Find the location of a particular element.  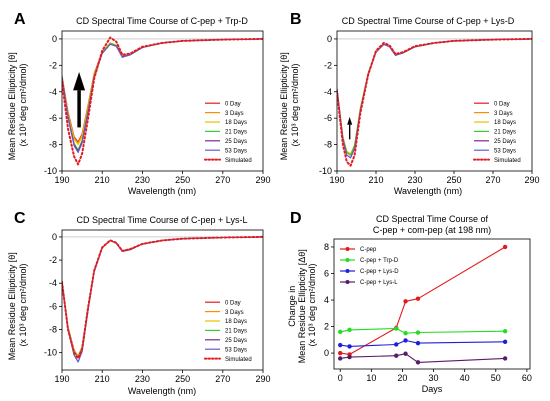

panel-a-xtick-label-5: 290 is located at coordinates (262, 180).